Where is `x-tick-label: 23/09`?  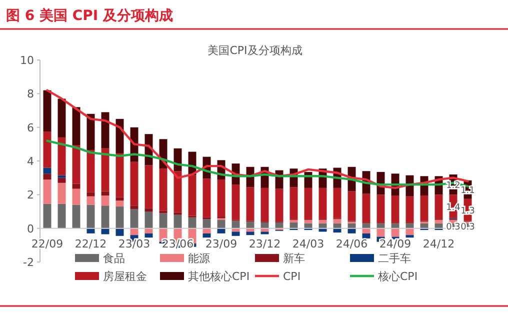
x-tick-label: 23/09 is located at coordinates (221, 243).